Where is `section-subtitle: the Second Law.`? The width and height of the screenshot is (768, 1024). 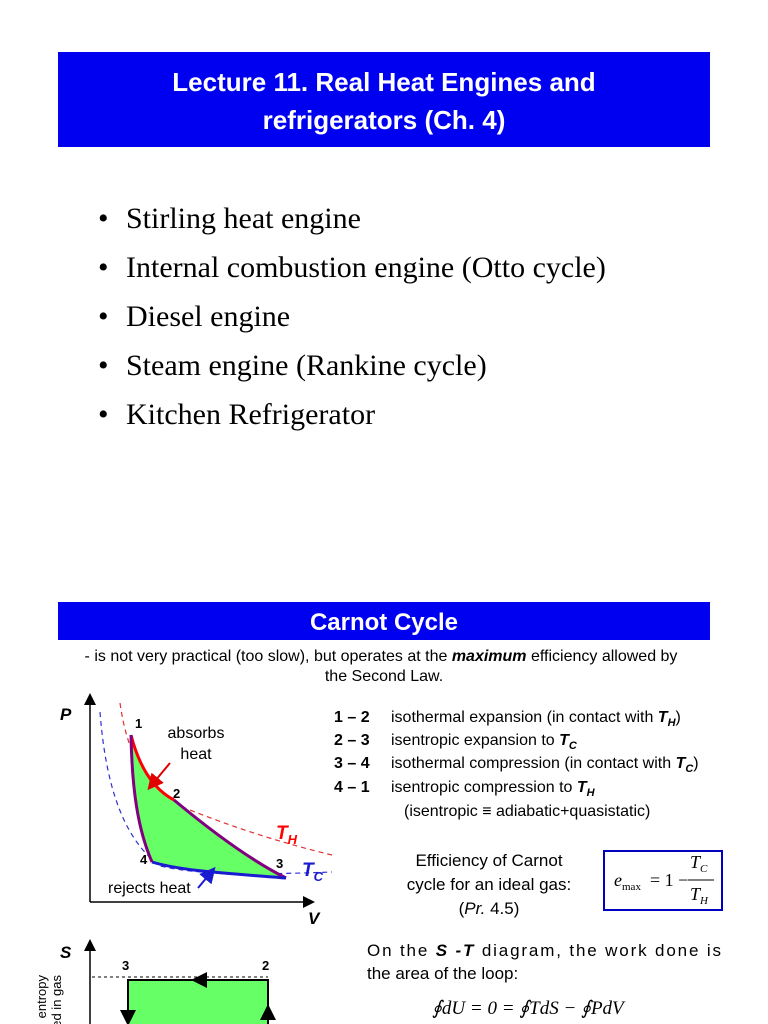 section-subtitle: the Second Law. is located at coordinates (384, 676).